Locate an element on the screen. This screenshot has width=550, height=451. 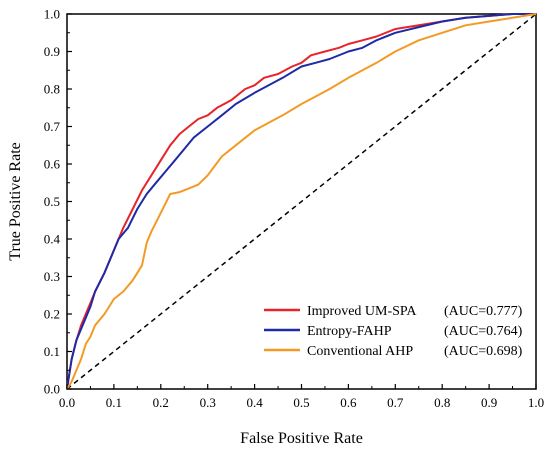
x-tick-label: 0.2 is located at coordinates (161, 402).